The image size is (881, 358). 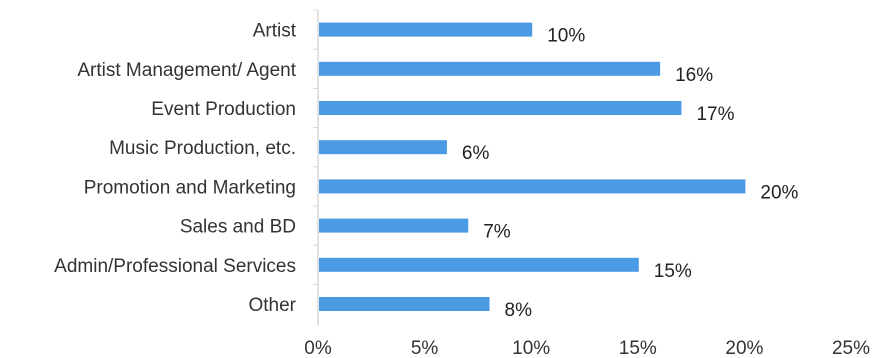 I want to click on data-label: 8%, so click(x=519, y=310).